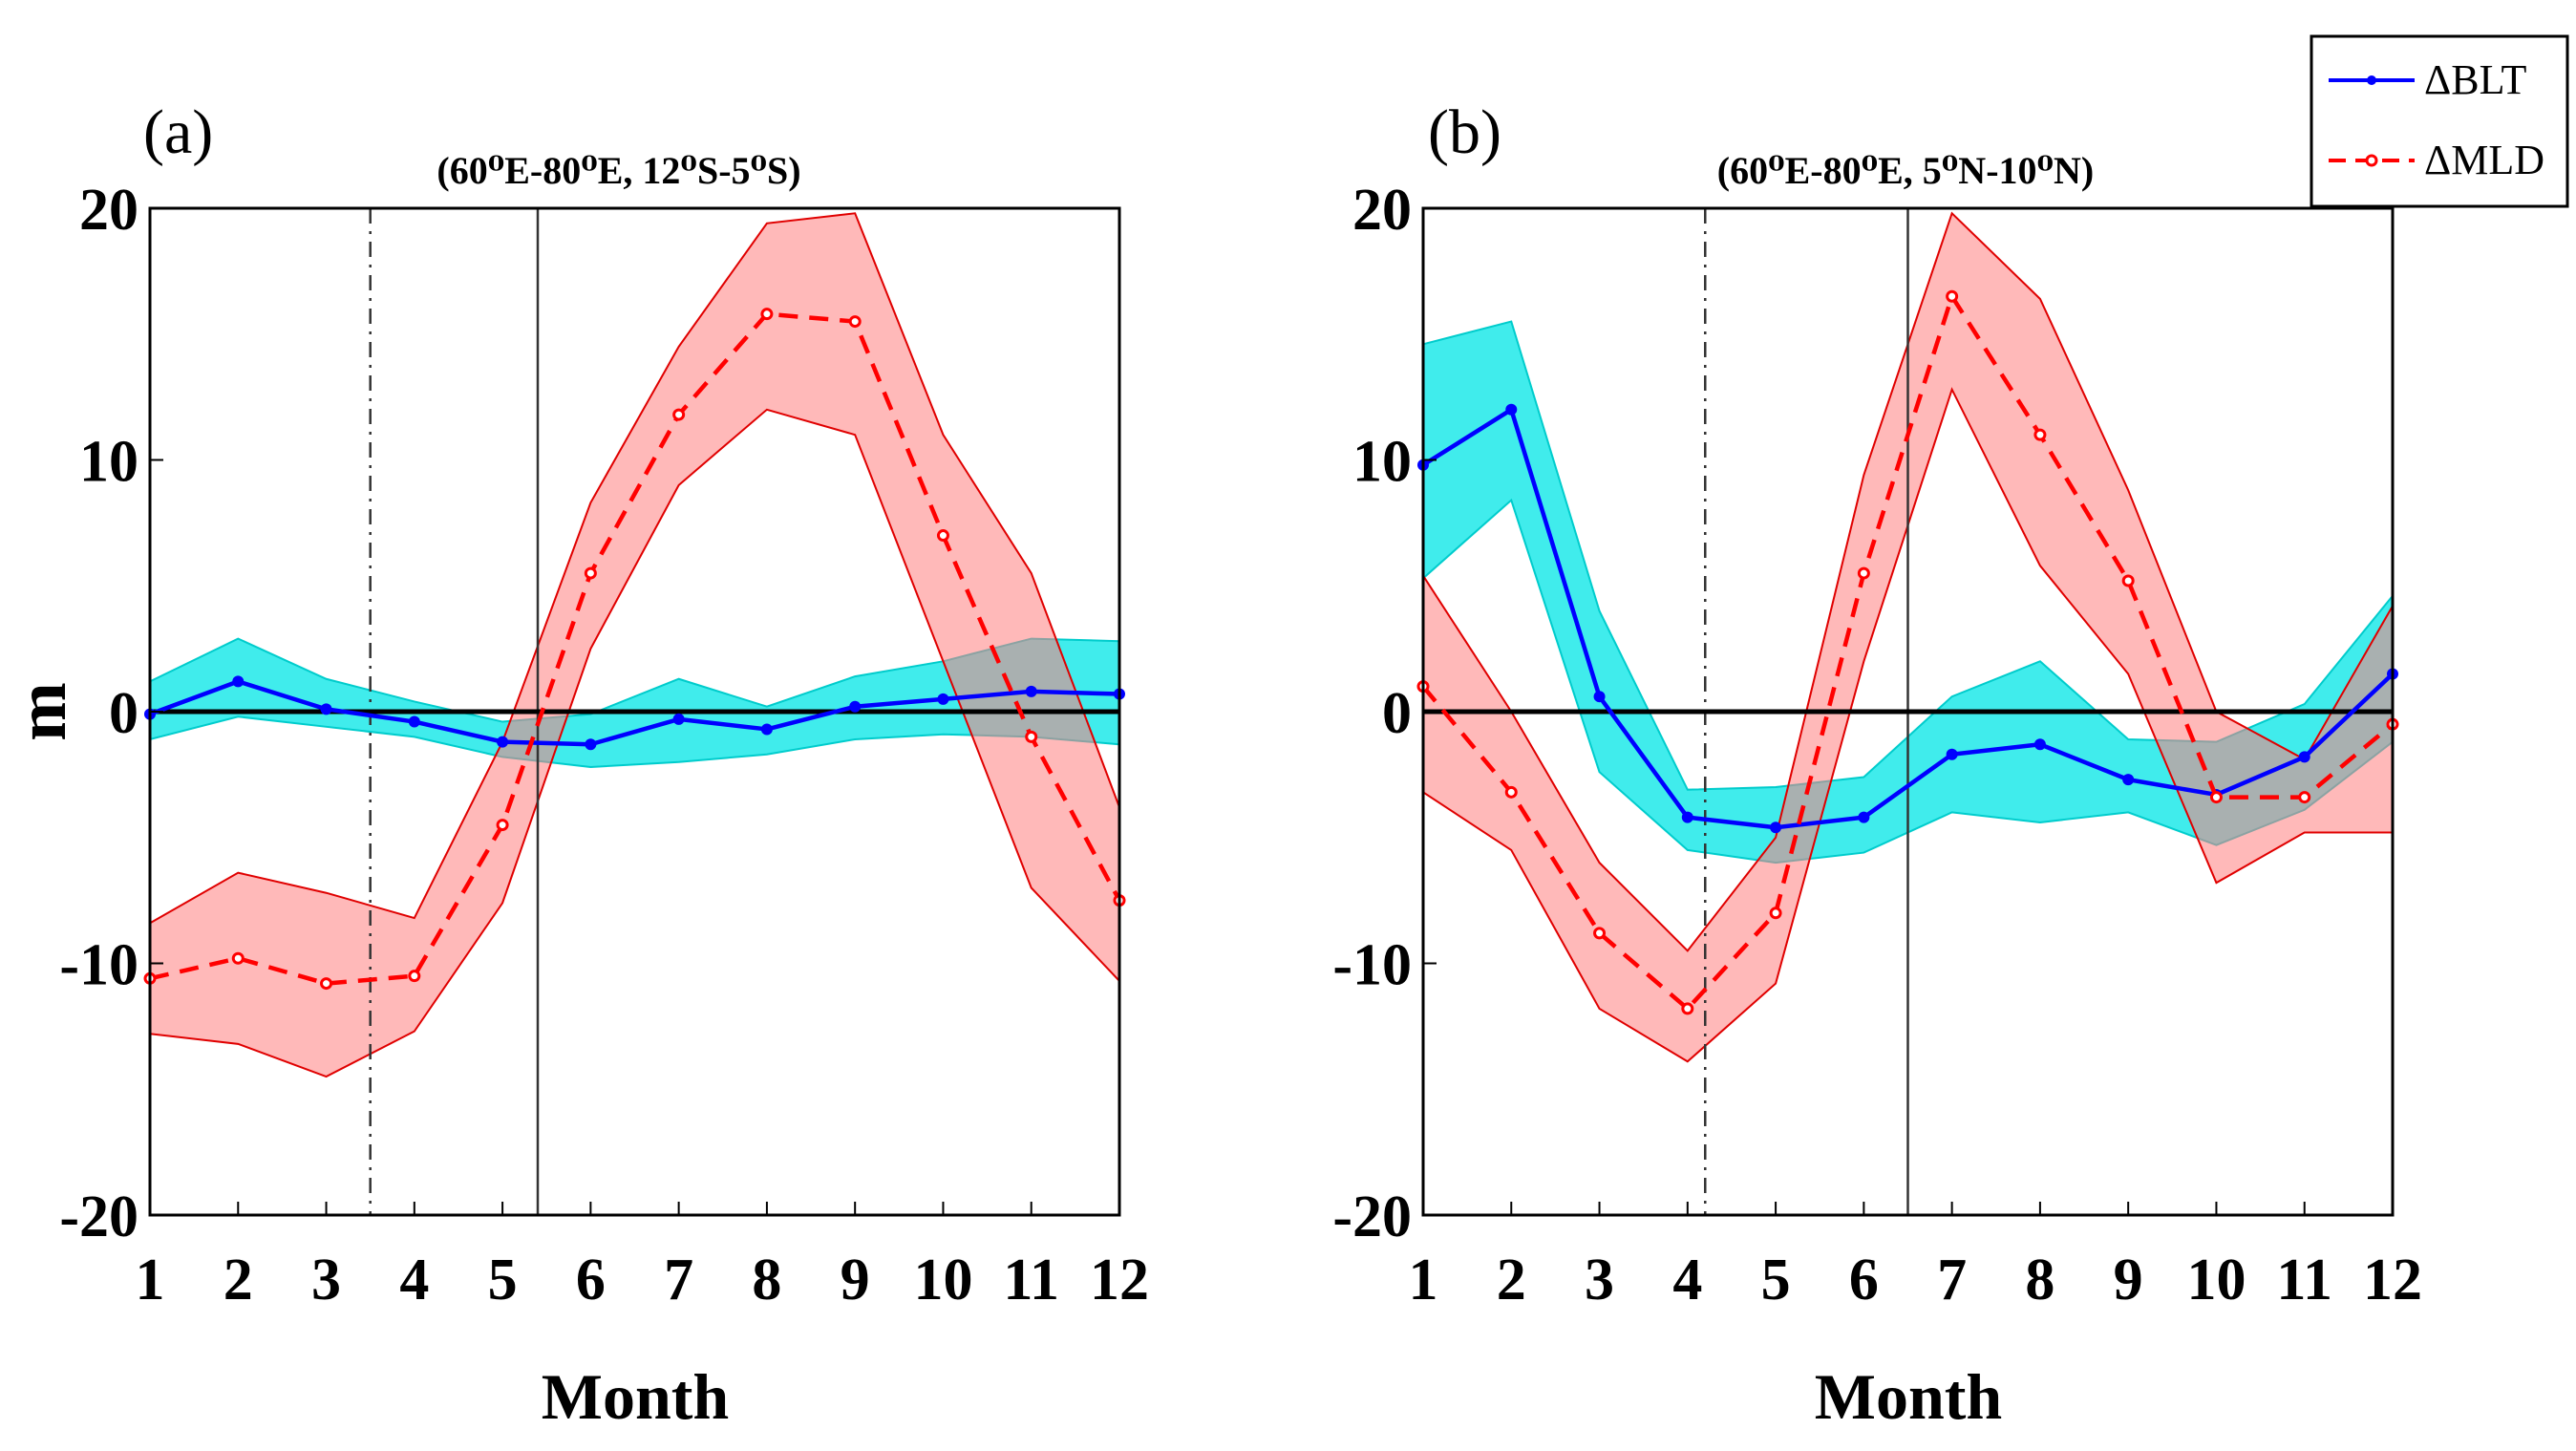  Describe the element at coordinates (1864, 1280) in the screenshot. I see `panel-b-xtick-label-6: 6` at that location.